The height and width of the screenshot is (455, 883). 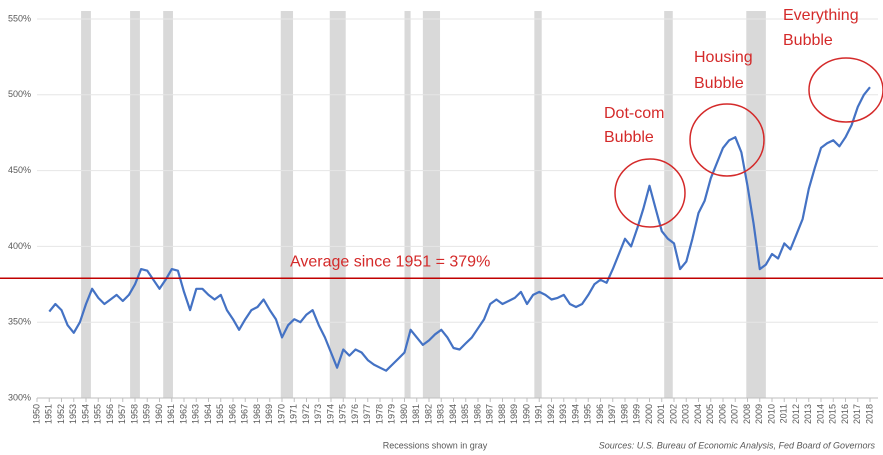 I want to click on x-tick-label: 1975, so click(x=343, y=414).